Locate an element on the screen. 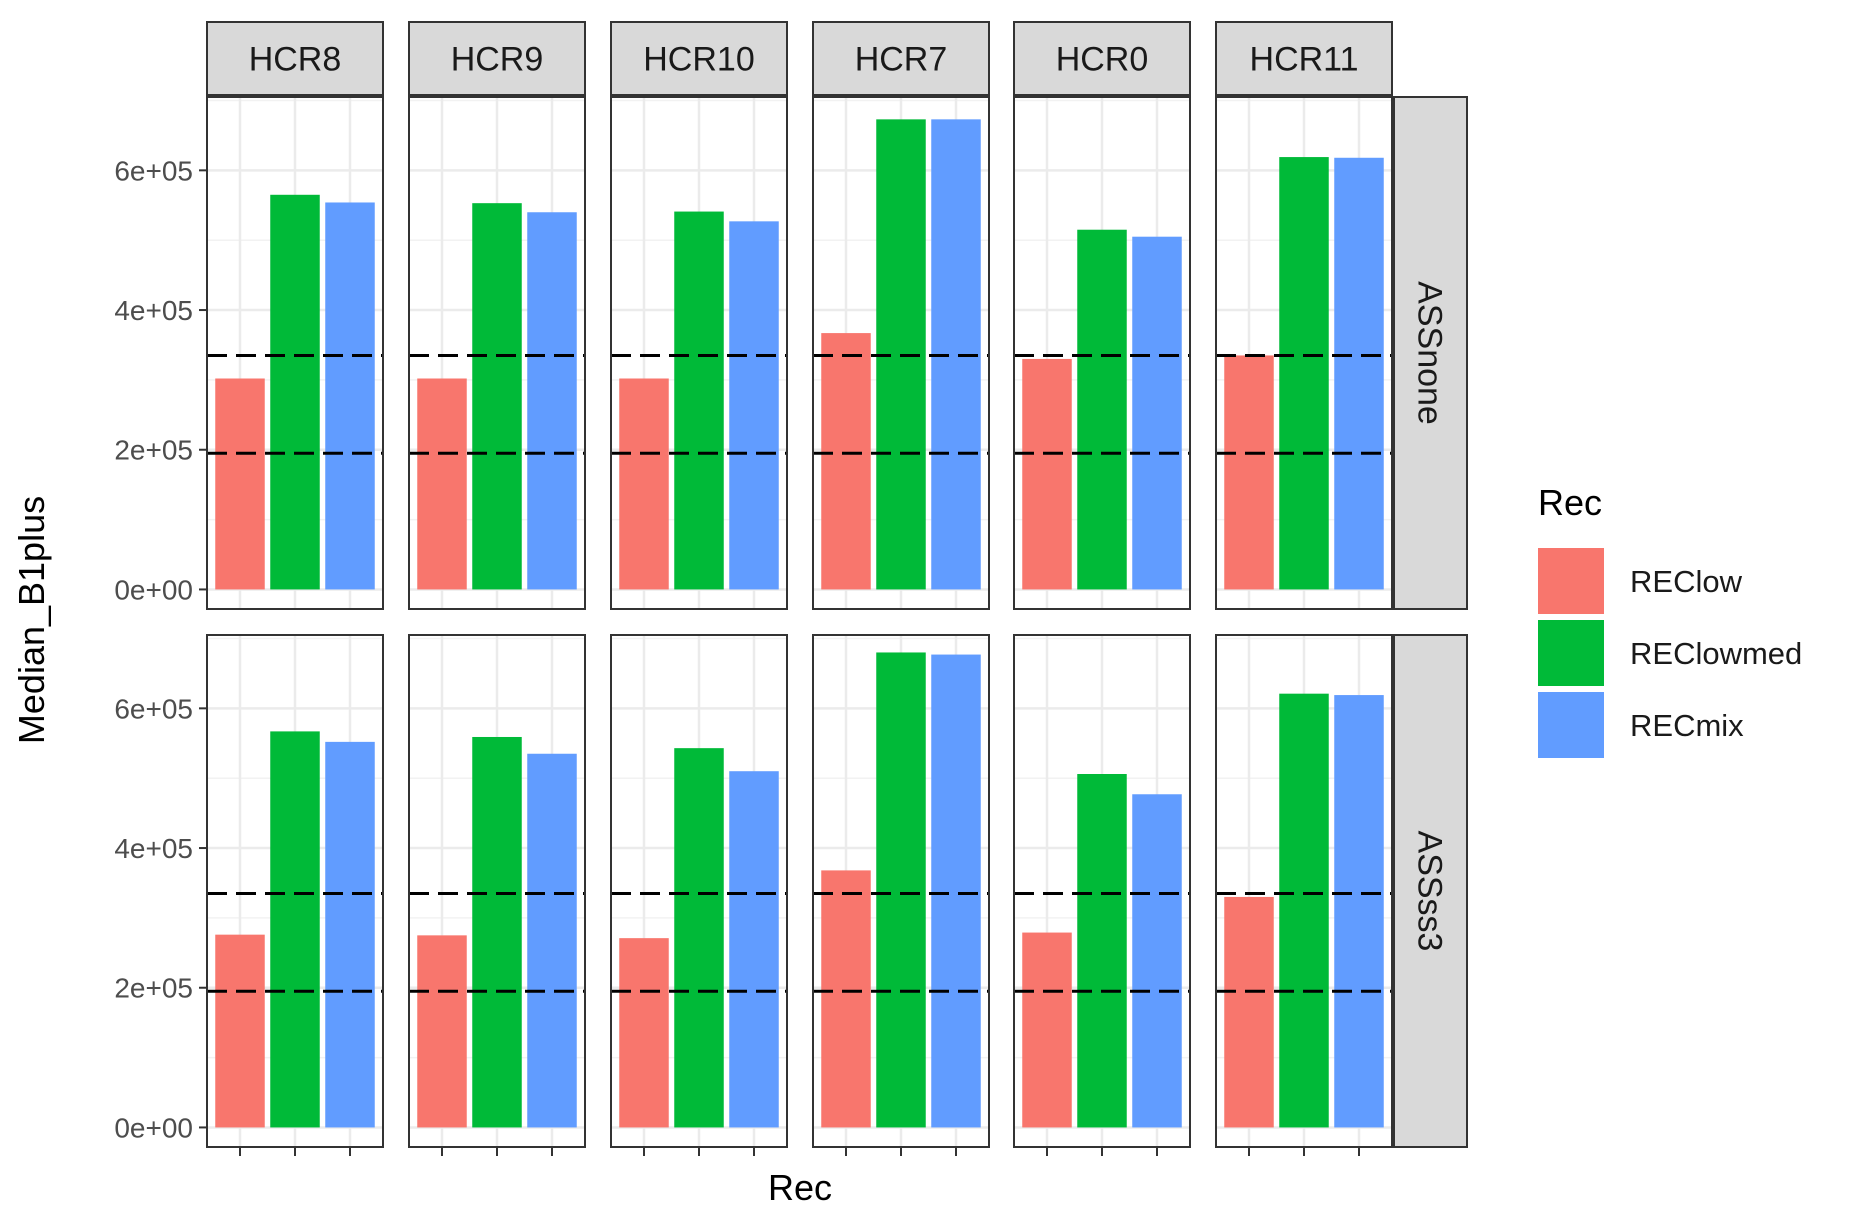  panel-assss3-hcr10 is located at coordinates (699, 891).